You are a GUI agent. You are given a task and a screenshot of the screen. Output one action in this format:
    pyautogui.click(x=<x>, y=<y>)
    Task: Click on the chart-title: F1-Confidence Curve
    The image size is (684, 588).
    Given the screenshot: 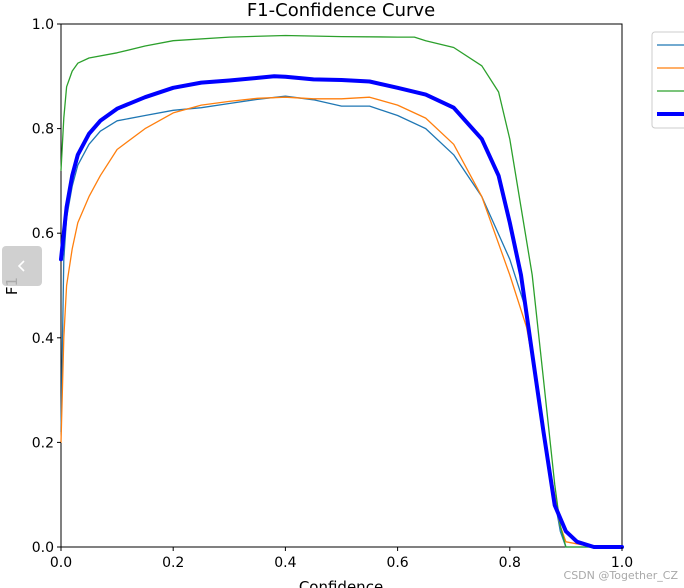 What is the action you would take?
    pyautogui.click(x=341, y=10)
    